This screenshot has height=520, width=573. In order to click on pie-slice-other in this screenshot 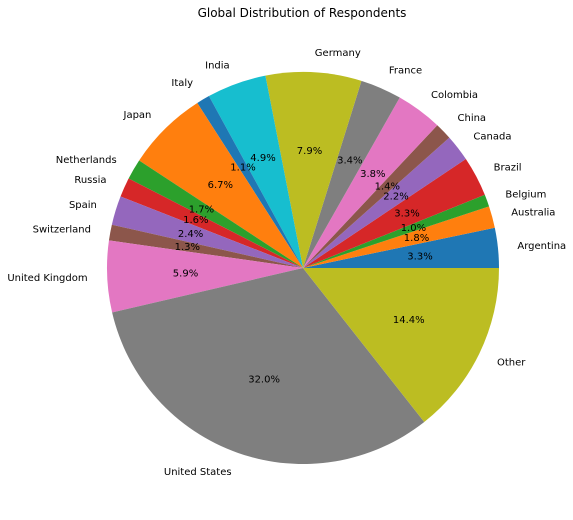, I will do `click(401, 345)`.